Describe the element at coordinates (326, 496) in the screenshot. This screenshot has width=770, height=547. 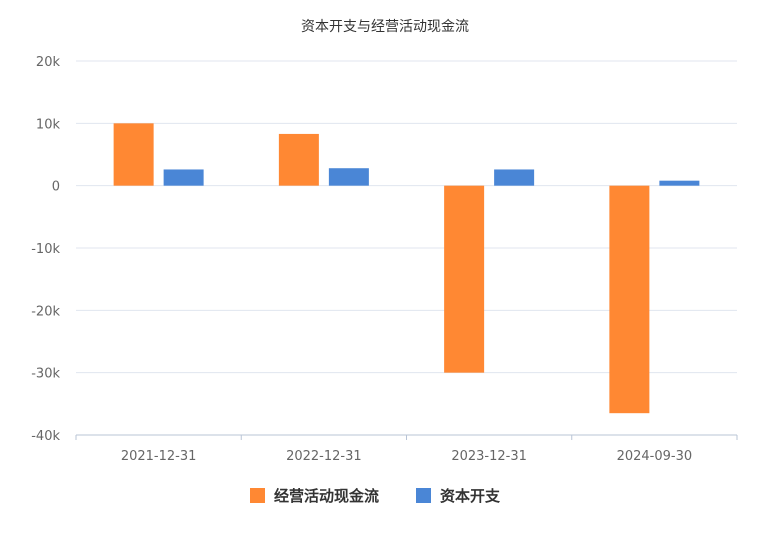
I see `legend-label: 经营活动现金流` at that location.